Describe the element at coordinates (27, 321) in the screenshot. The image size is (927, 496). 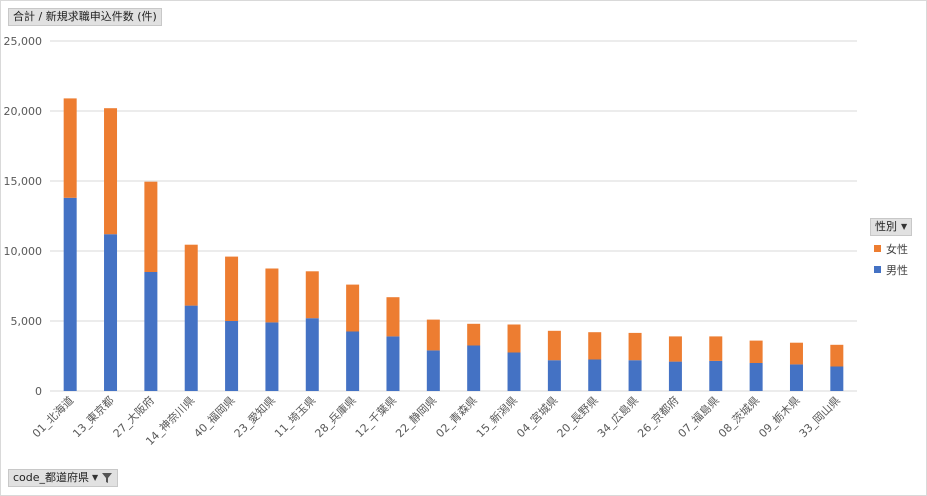
I see `y-tick-label: 5,000` at that location.